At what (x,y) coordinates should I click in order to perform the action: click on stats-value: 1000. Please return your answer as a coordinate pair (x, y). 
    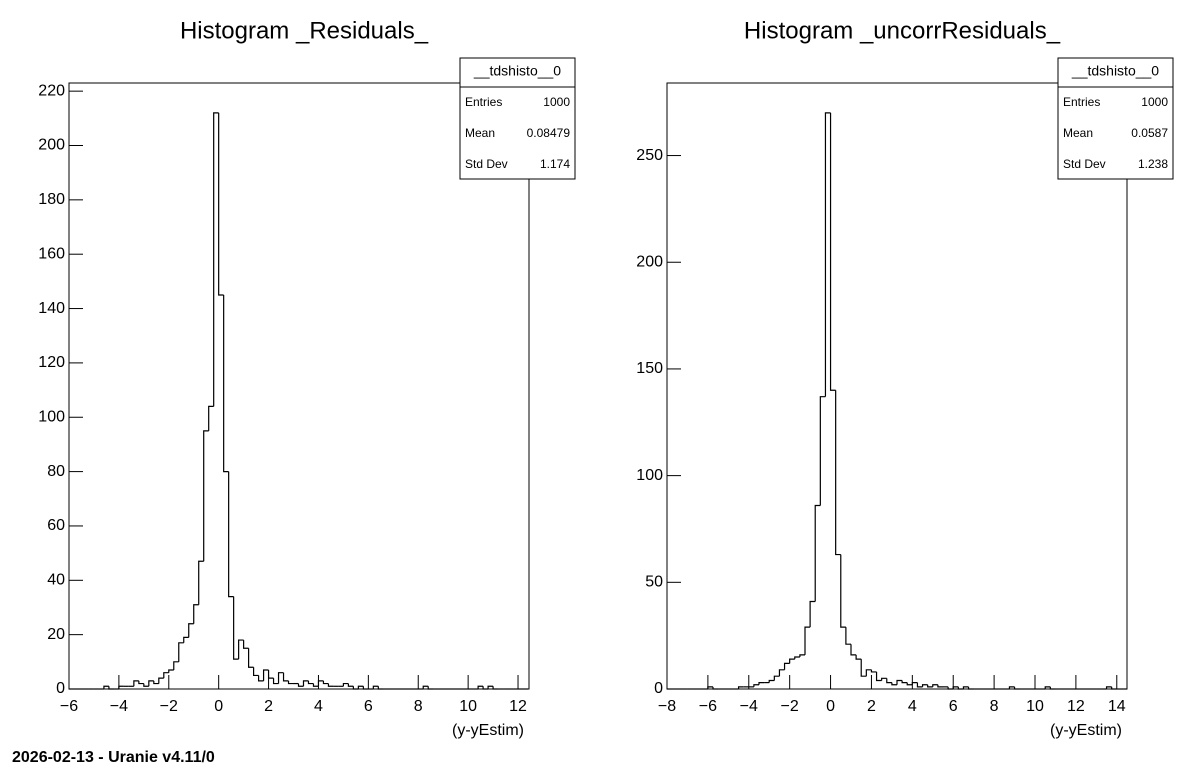
    Looking at the image, I should click on (1154, 102).